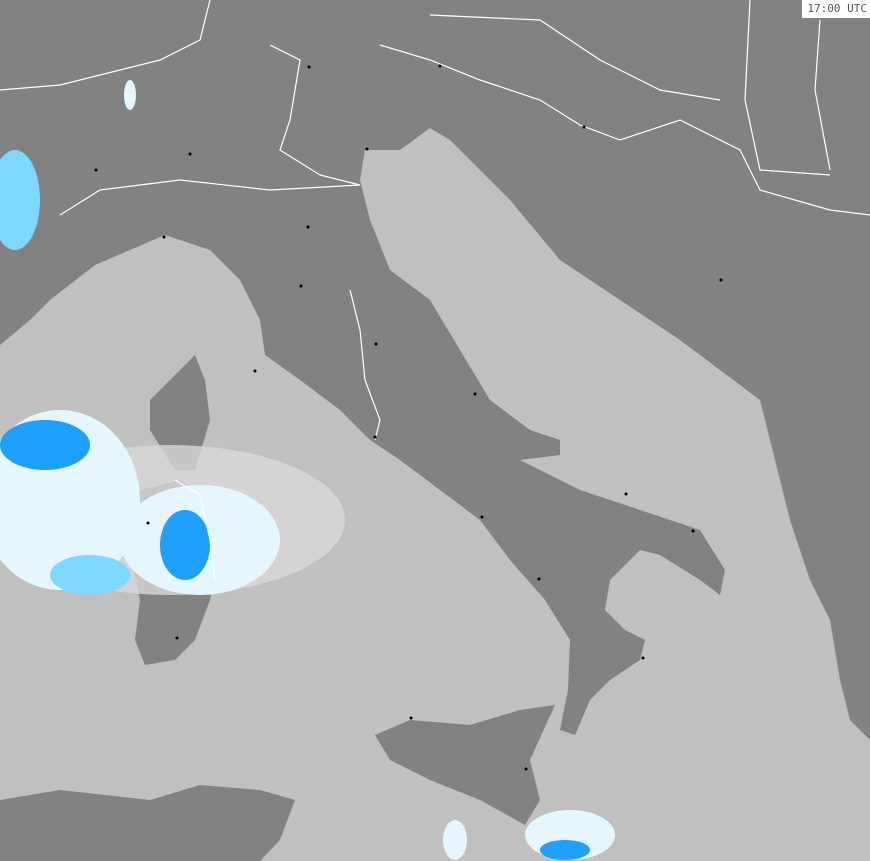  What do you see at coordinates (147, 823) in the screenshot?
I see `land-africa` at bounding box center [147, 823].